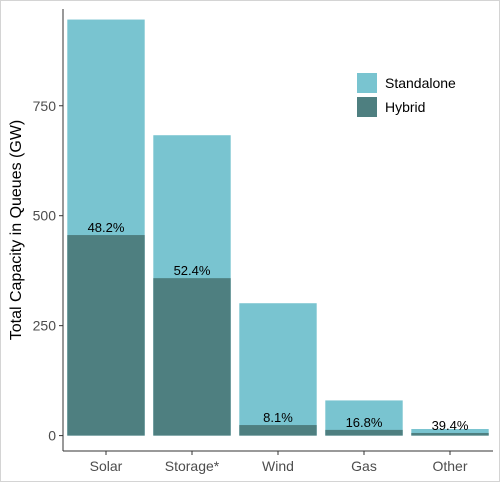  What do you see at coordinates (45, 326) in the screenshot?
I see `y-tick-label: 250` at bounding box center [45, 326].